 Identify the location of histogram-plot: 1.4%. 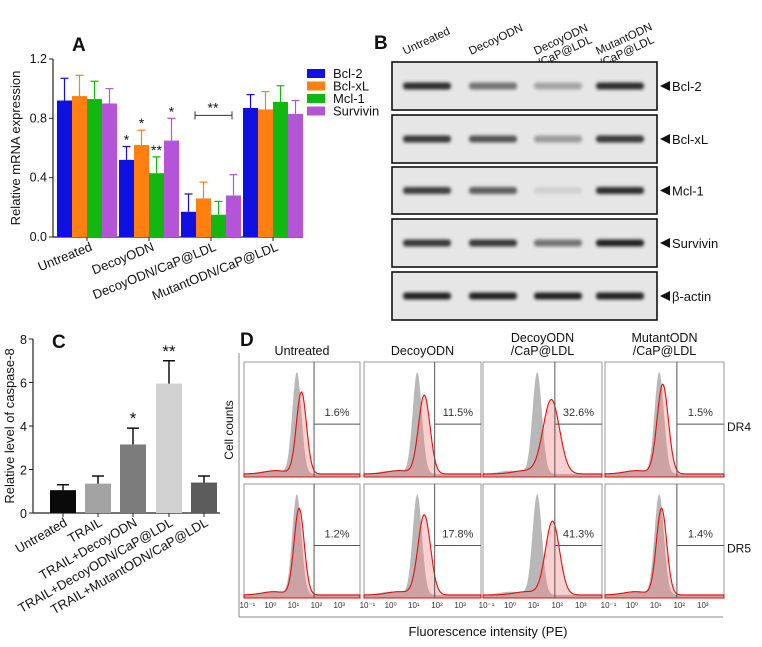
(664, 541).